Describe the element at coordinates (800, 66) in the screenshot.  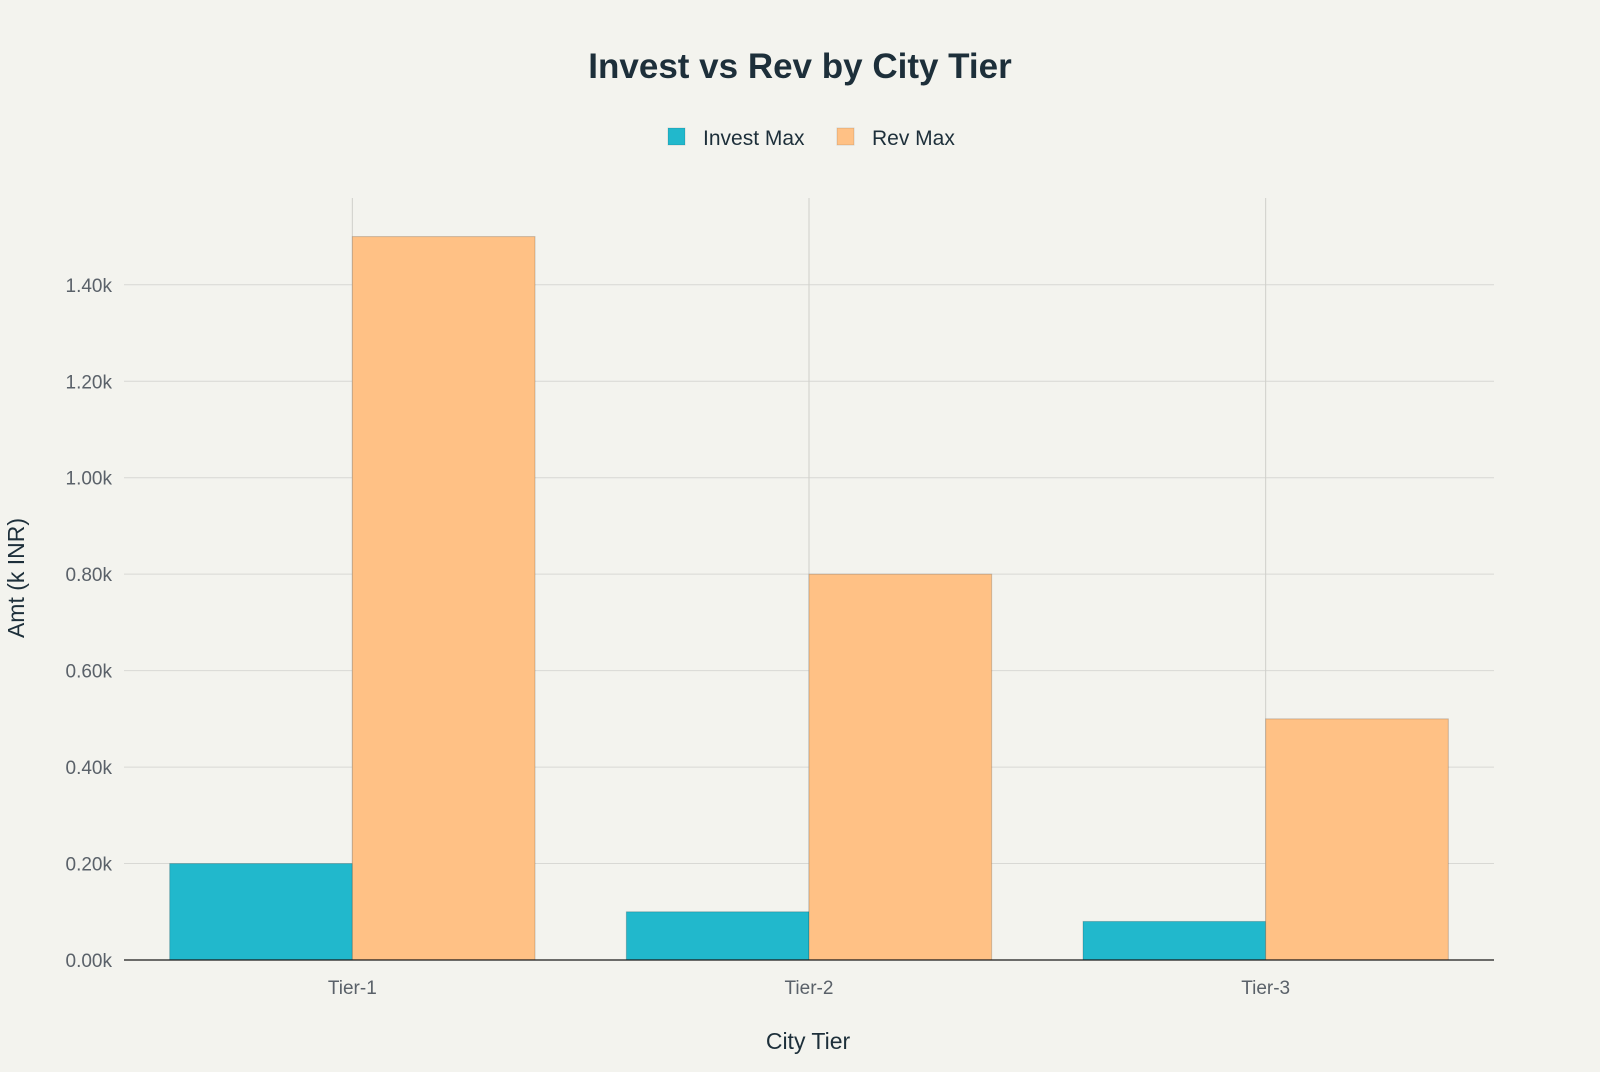
I see `chart-title: Invest vs Rev by City Tier` at that location.